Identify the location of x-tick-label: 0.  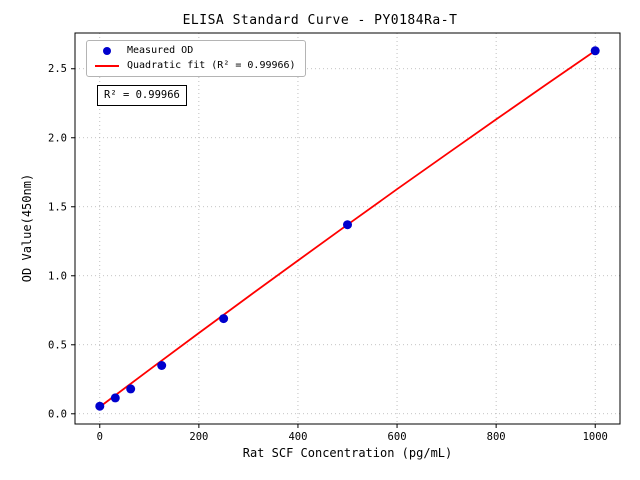
(100, 437).